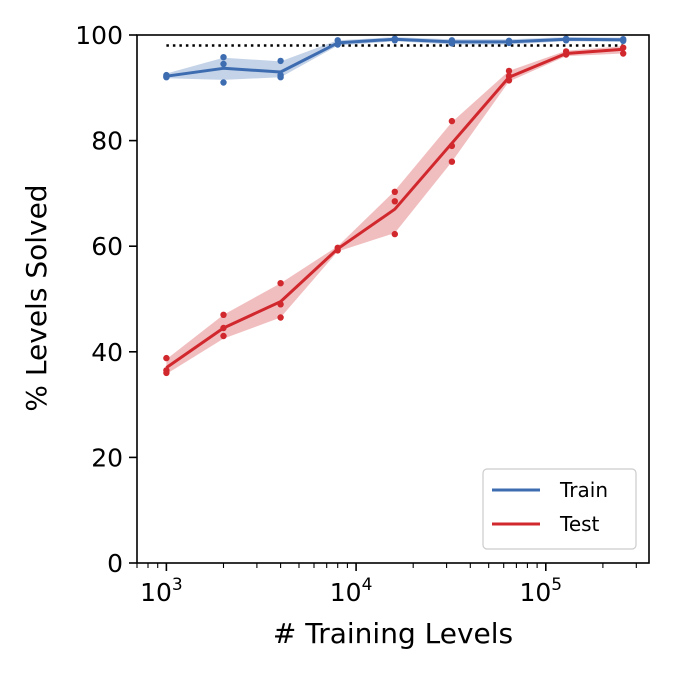  I want to click on y-tick-label-0: 0, so click(115, 563).